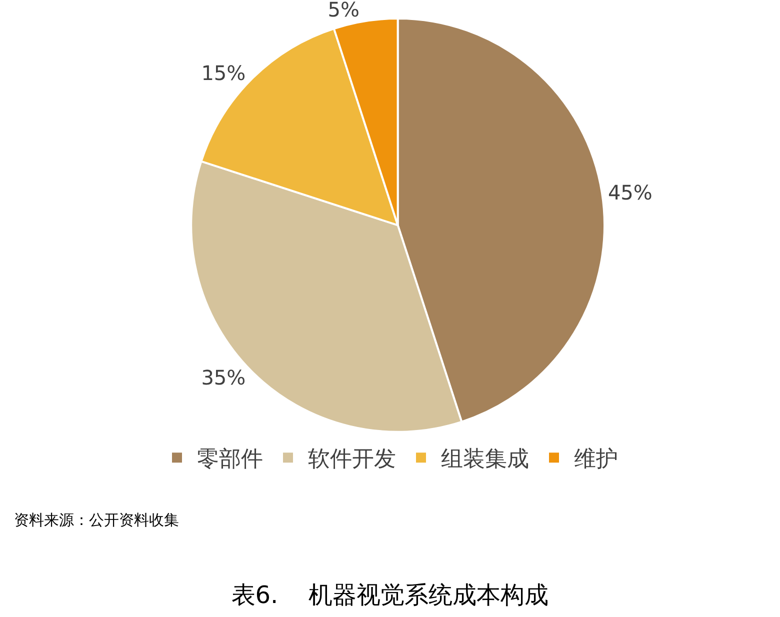 The image size is (780, 617). Describe the element at coordinates (352, 459) in the screenshot. I see `legend-label: 软件开发` at that location.